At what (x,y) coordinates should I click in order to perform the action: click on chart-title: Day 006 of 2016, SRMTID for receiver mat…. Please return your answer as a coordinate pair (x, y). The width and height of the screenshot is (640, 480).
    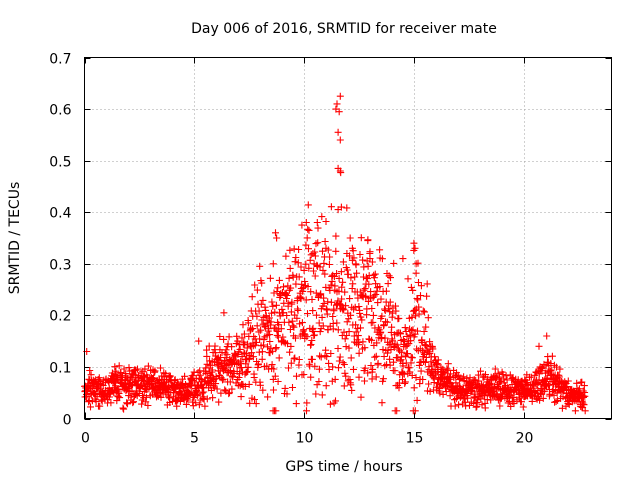
    Looking at the image, I should click on (344, 29).